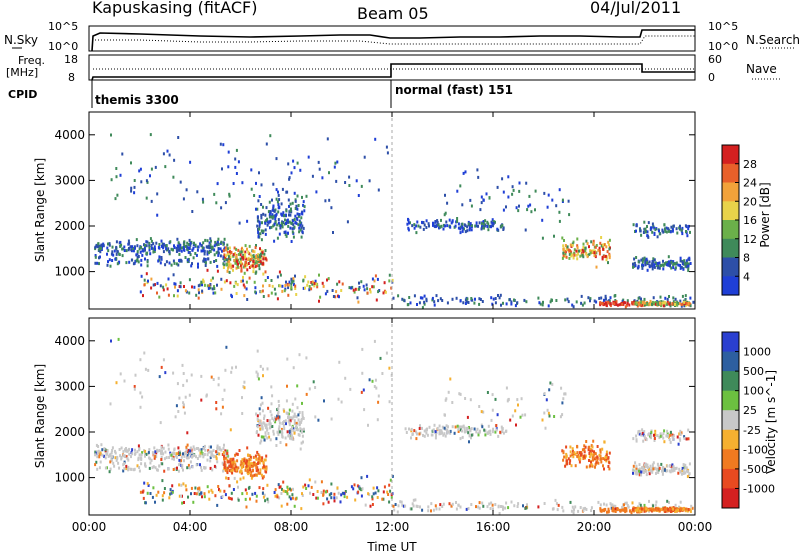 The image size is (800, 554). What do you see at coordinates (761, 69) in the screenshot?
I see `nave-label: Nave` at bounding box center [761, 69].